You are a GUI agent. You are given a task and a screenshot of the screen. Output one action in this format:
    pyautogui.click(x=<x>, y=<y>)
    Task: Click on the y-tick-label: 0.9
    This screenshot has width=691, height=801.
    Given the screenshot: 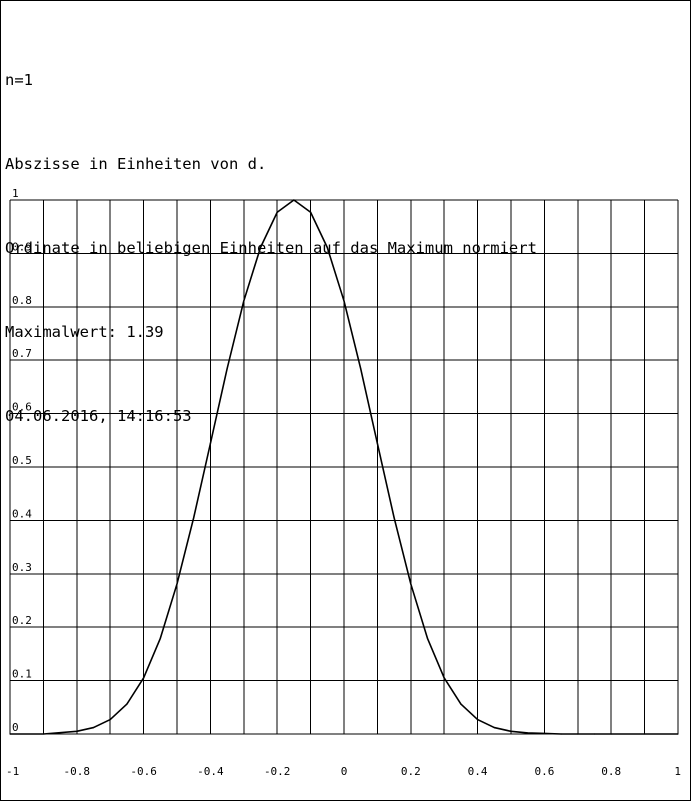 What is the action you would take?
    pyautogui.click(x=22, y=246)
    